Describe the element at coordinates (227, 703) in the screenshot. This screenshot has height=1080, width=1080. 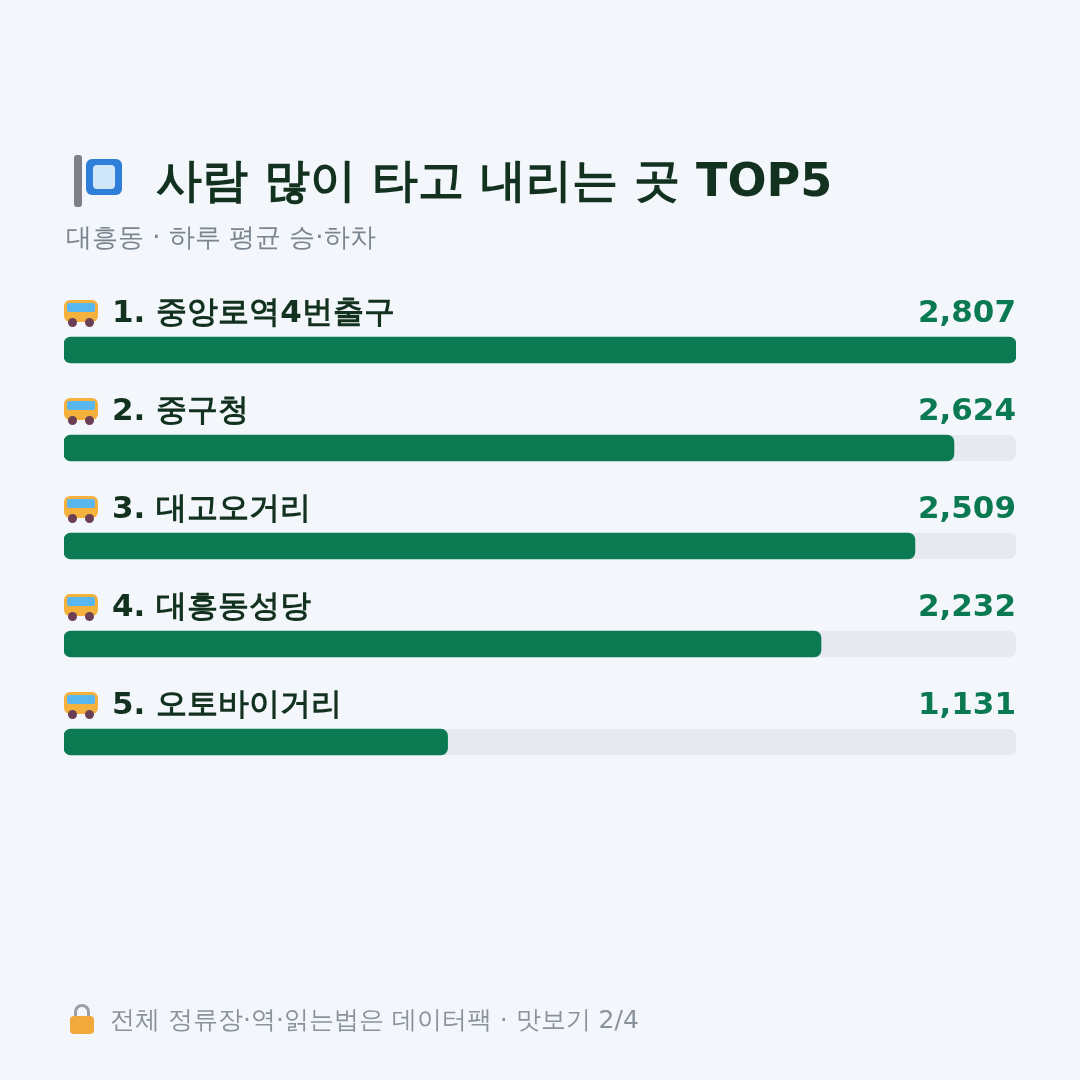
I see `y-tick-label: 5. 오토바이거리` at that location.